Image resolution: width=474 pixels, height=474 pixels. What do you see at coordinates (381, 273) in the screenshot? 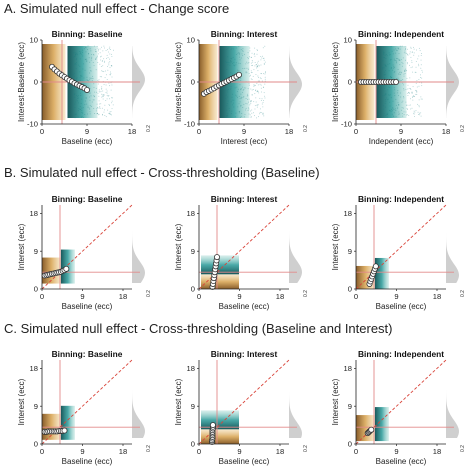
I see `density-band-teal` at bounding box center [381, 273].